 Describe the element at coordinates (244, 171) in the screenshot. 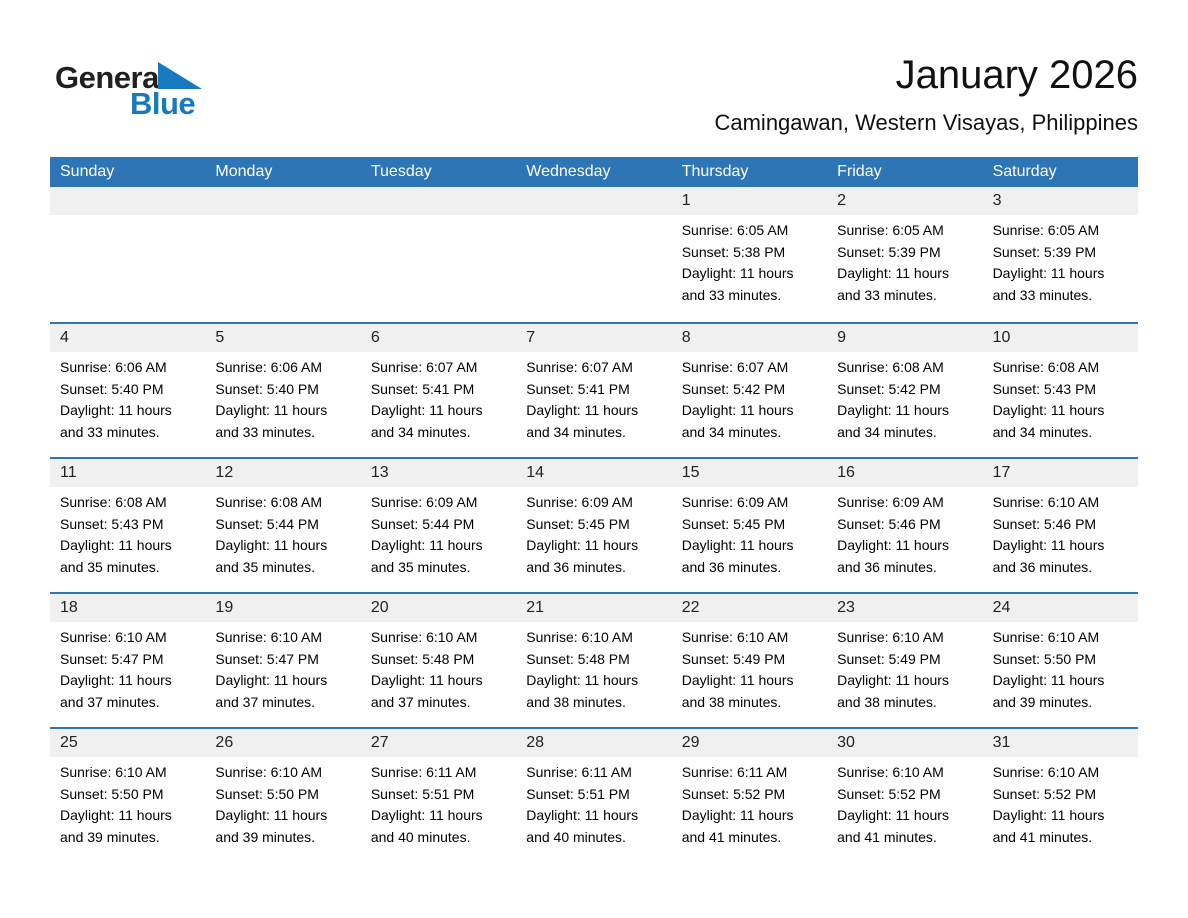

I see `weekday-header-monday: Monday` at that location.